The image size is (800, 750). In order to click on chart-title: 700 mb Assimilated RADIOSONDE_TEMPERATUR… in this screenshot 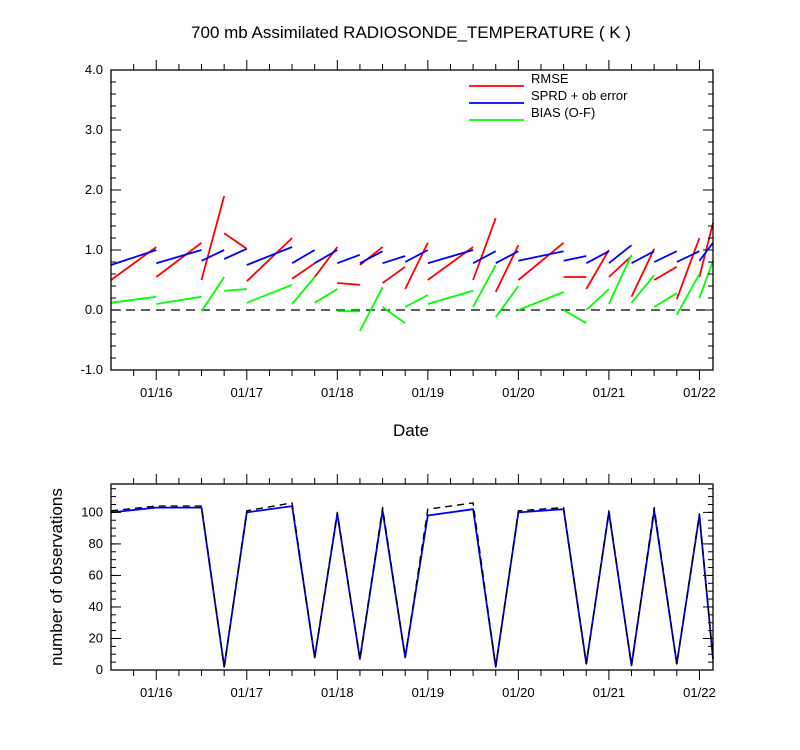, I will do `click(411, 32)`.